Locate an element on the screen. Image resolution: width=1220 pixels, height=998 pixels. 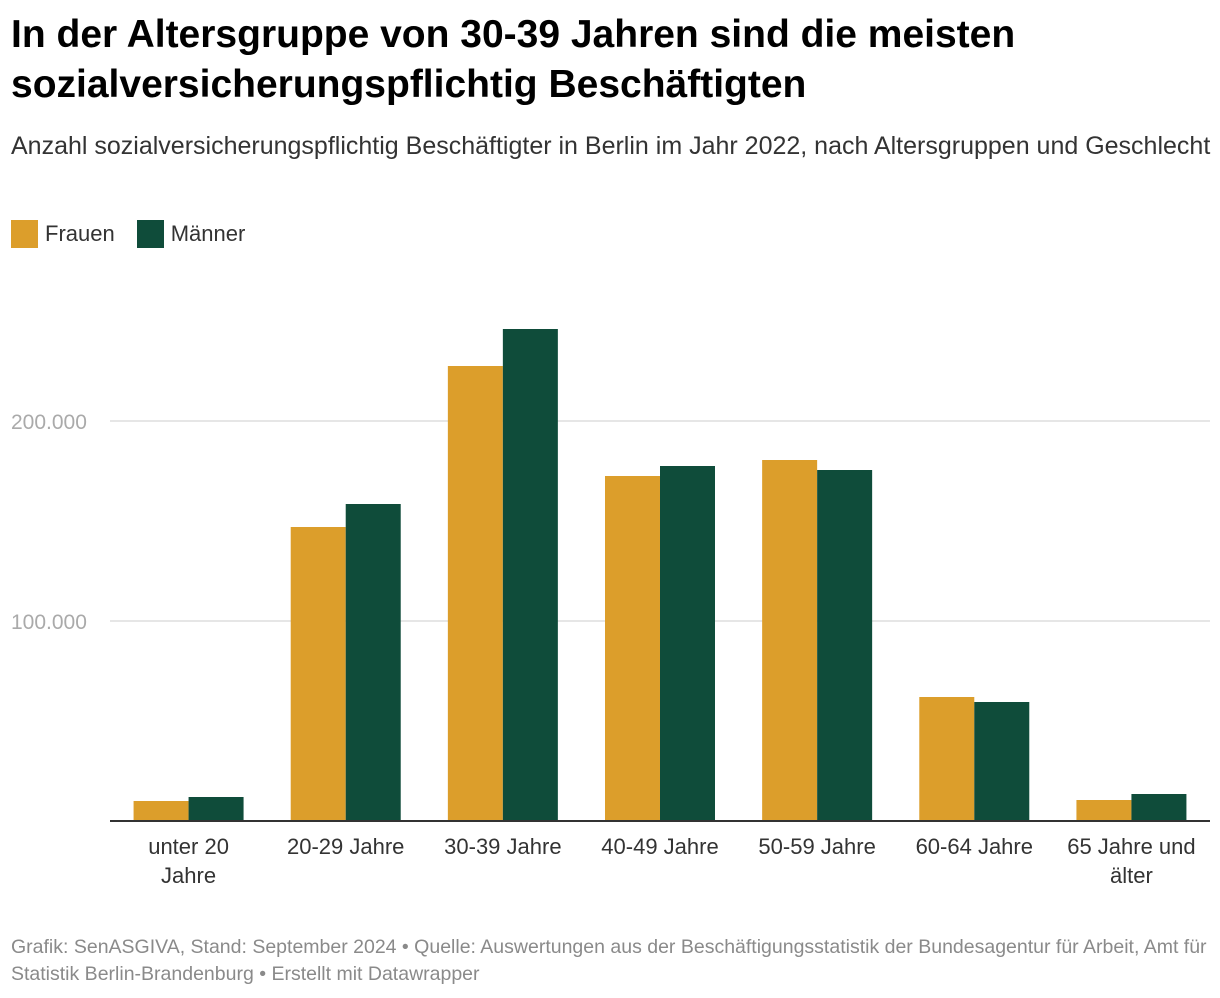
x-tick-label-line: 20-29 Jahre is located at coordinates (345, 846).